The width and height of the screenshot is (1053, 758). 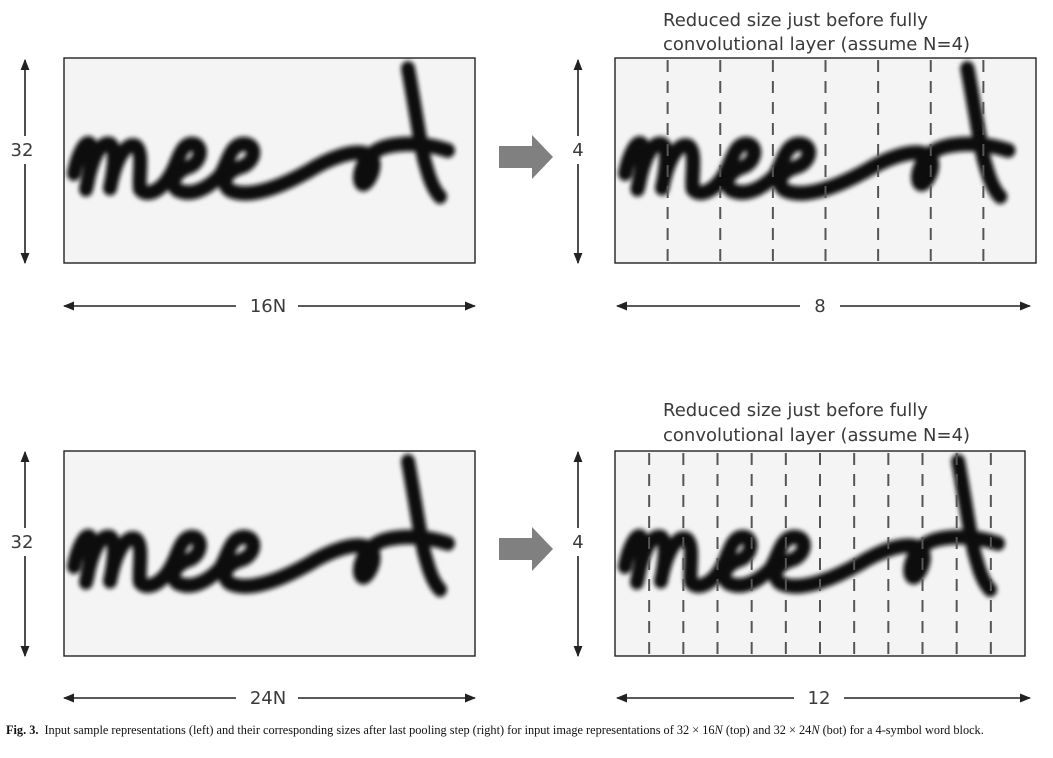 What do you see at coordinates (718, 730) in the screenshot?
I see `caption-text-2: N` at bounding box center [718, 730].